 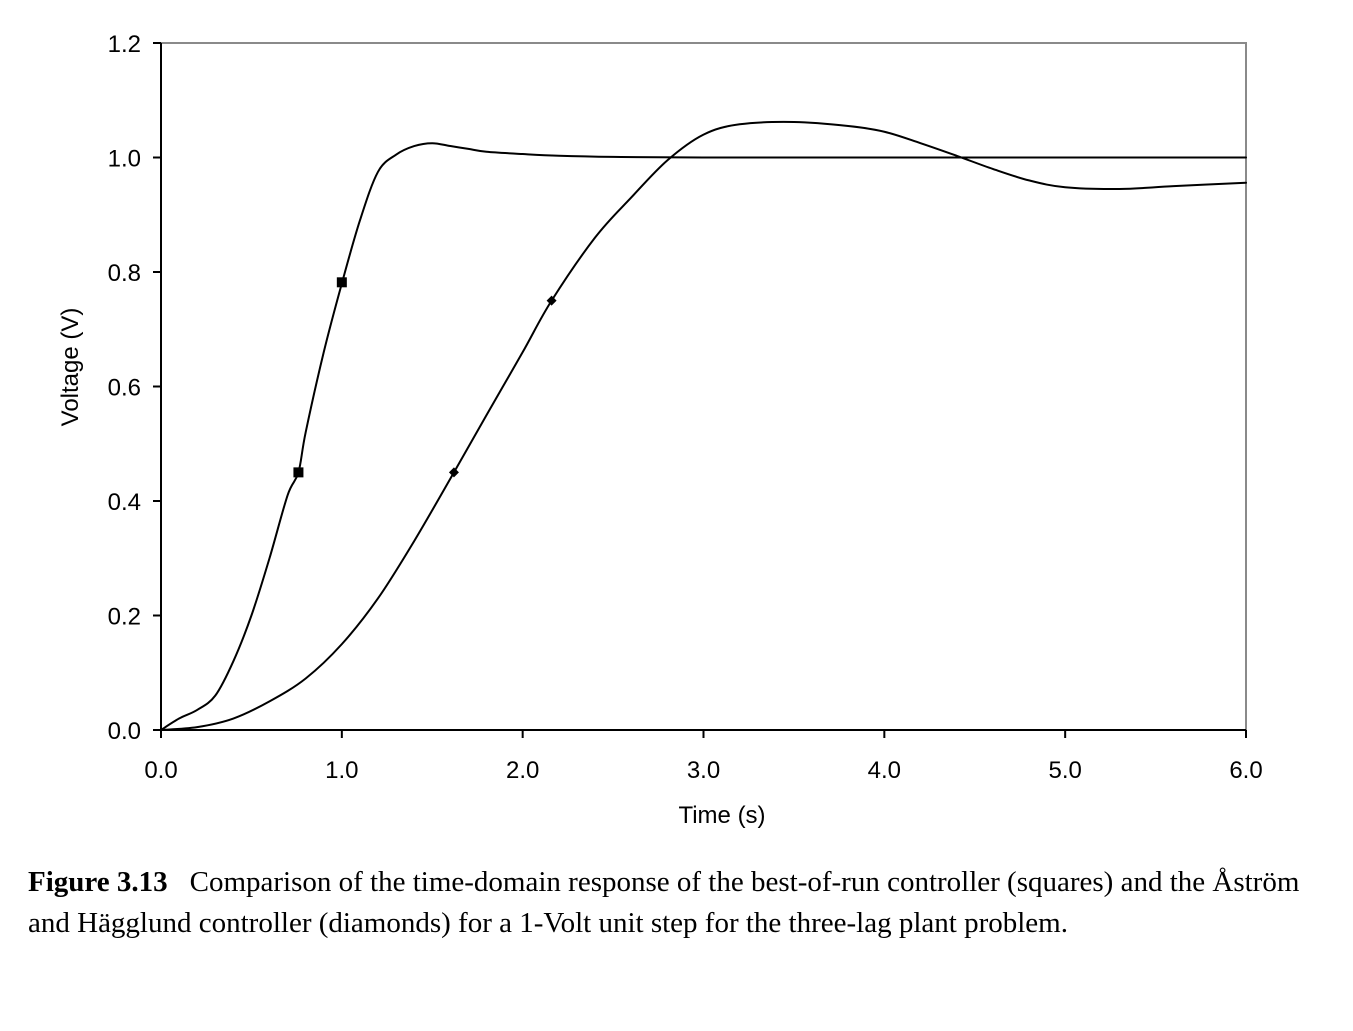 I want to click on x-tick-label: 1.0, so click(x=341, y=770).